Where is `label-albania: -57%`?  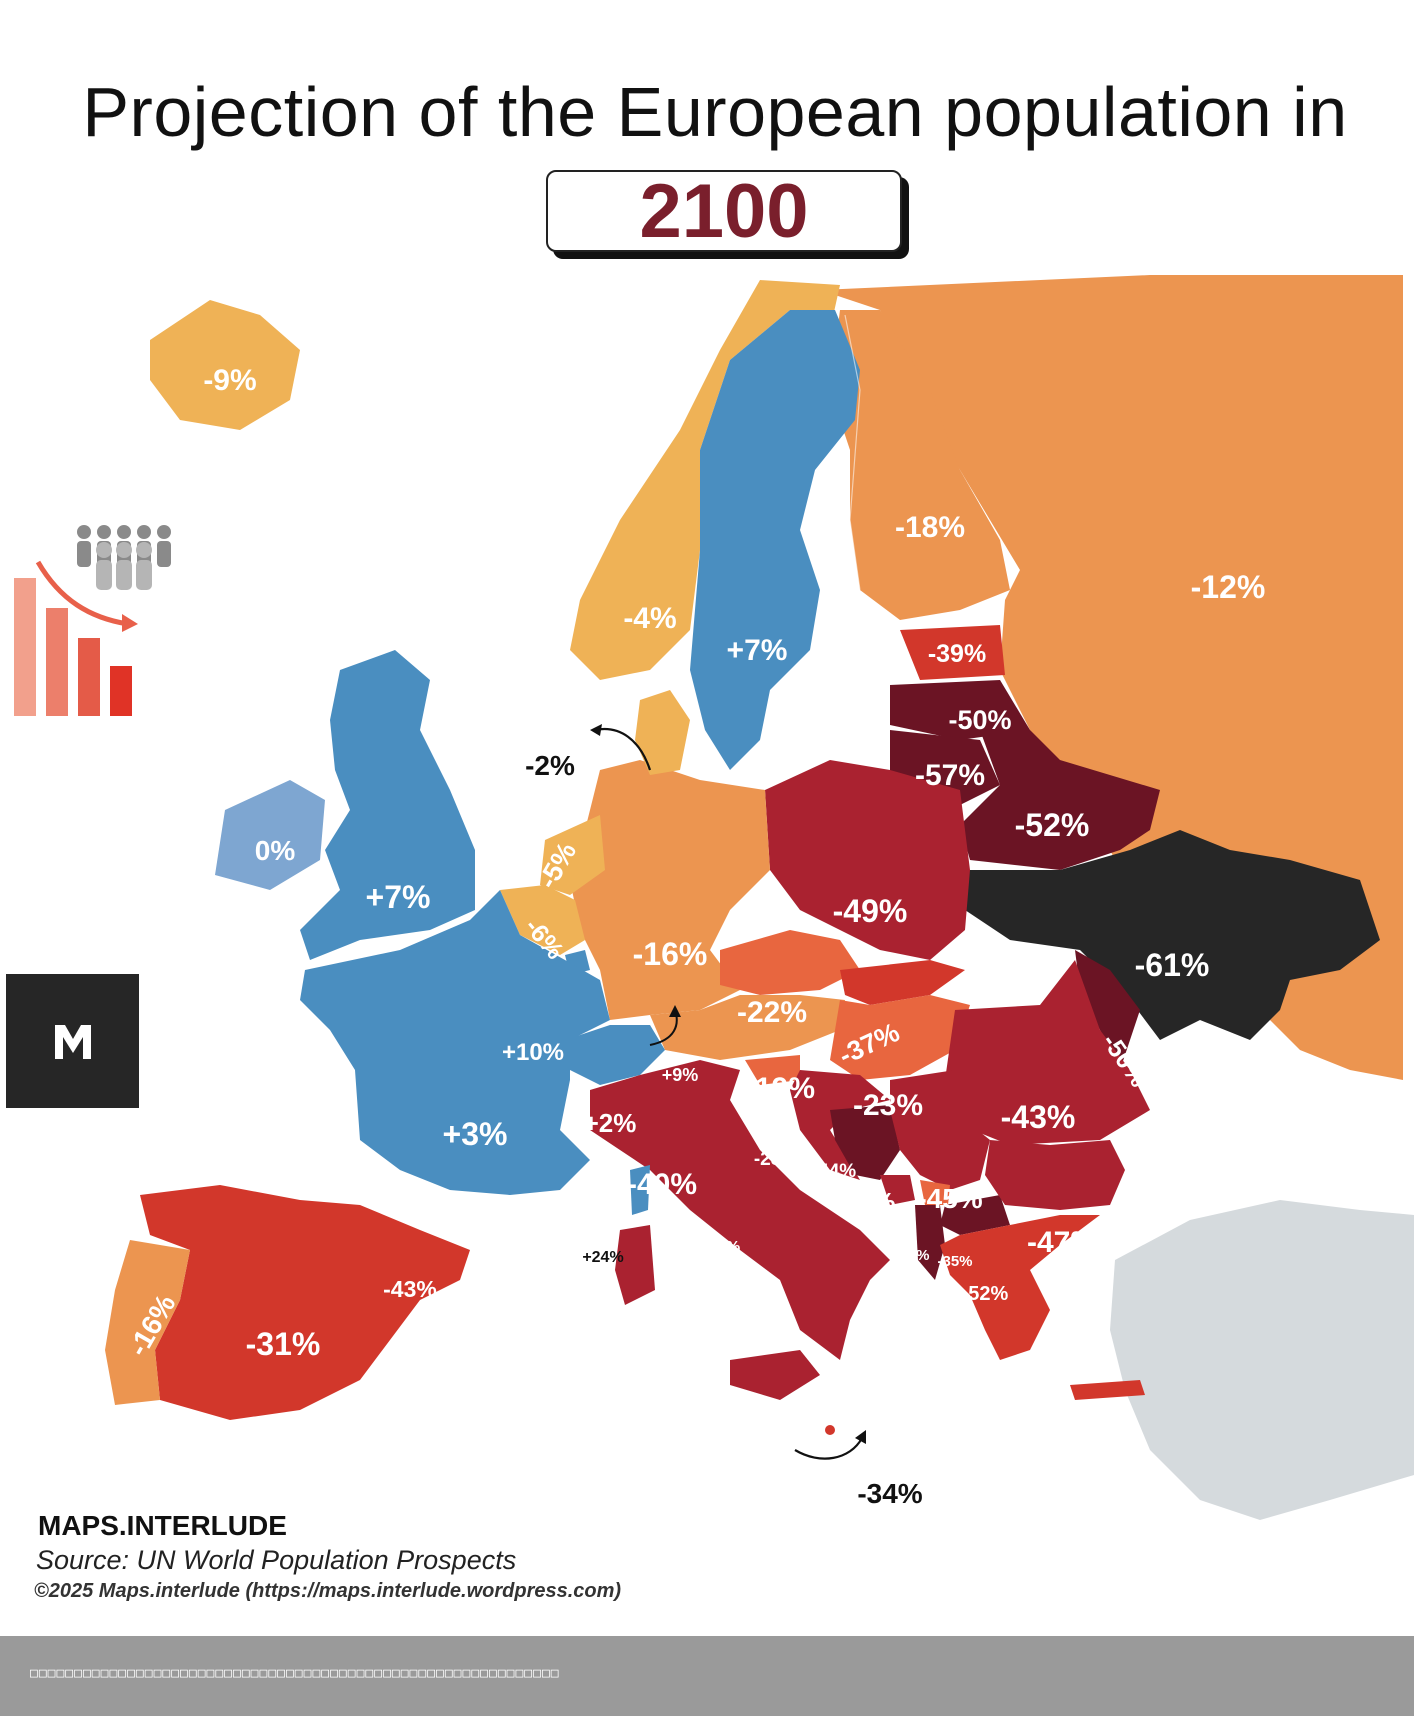 label-albania: -57% is located at coordinates (946, 1320).